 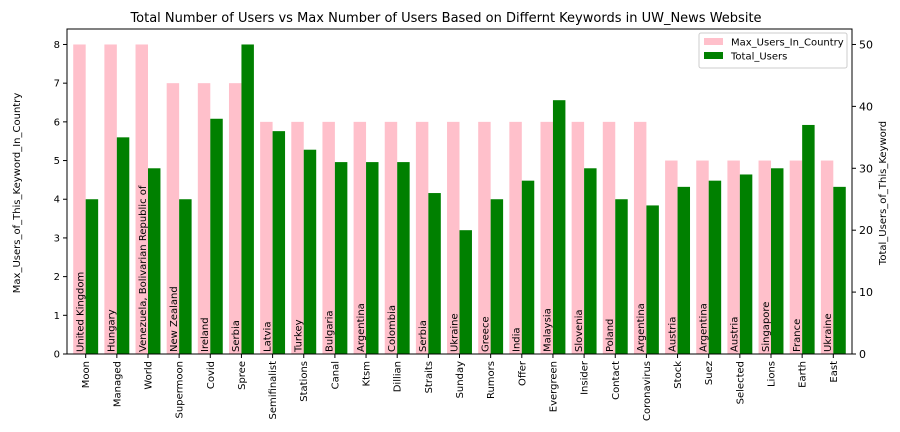 I want to click on x-tick-label: Selected, so click(x=740, y=382).